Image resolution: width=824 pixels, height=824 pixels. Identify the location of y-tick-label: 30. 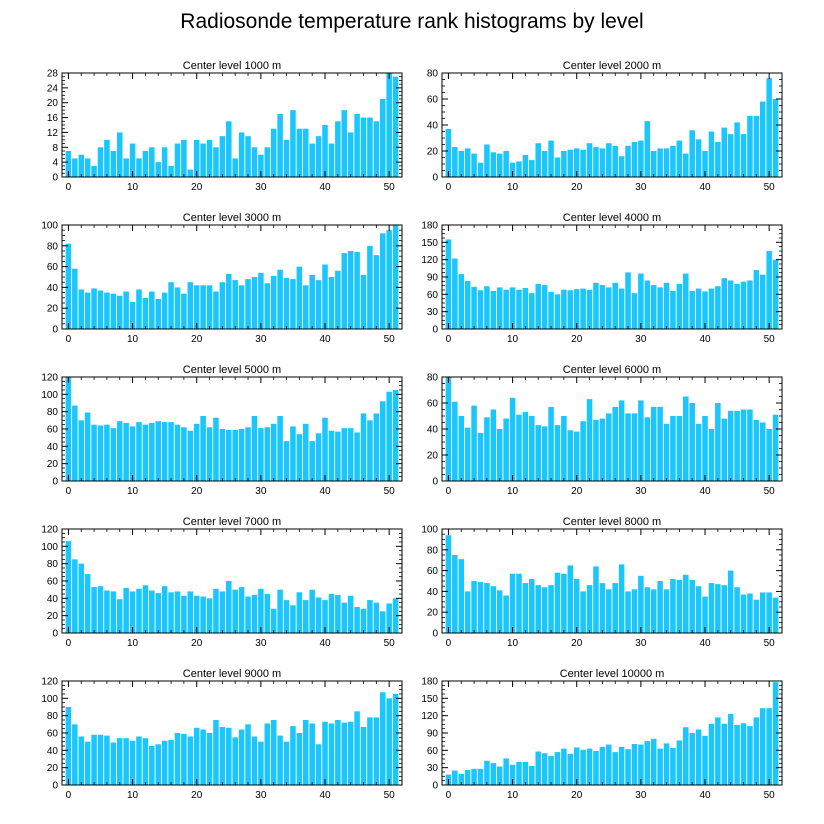
(433, 312).